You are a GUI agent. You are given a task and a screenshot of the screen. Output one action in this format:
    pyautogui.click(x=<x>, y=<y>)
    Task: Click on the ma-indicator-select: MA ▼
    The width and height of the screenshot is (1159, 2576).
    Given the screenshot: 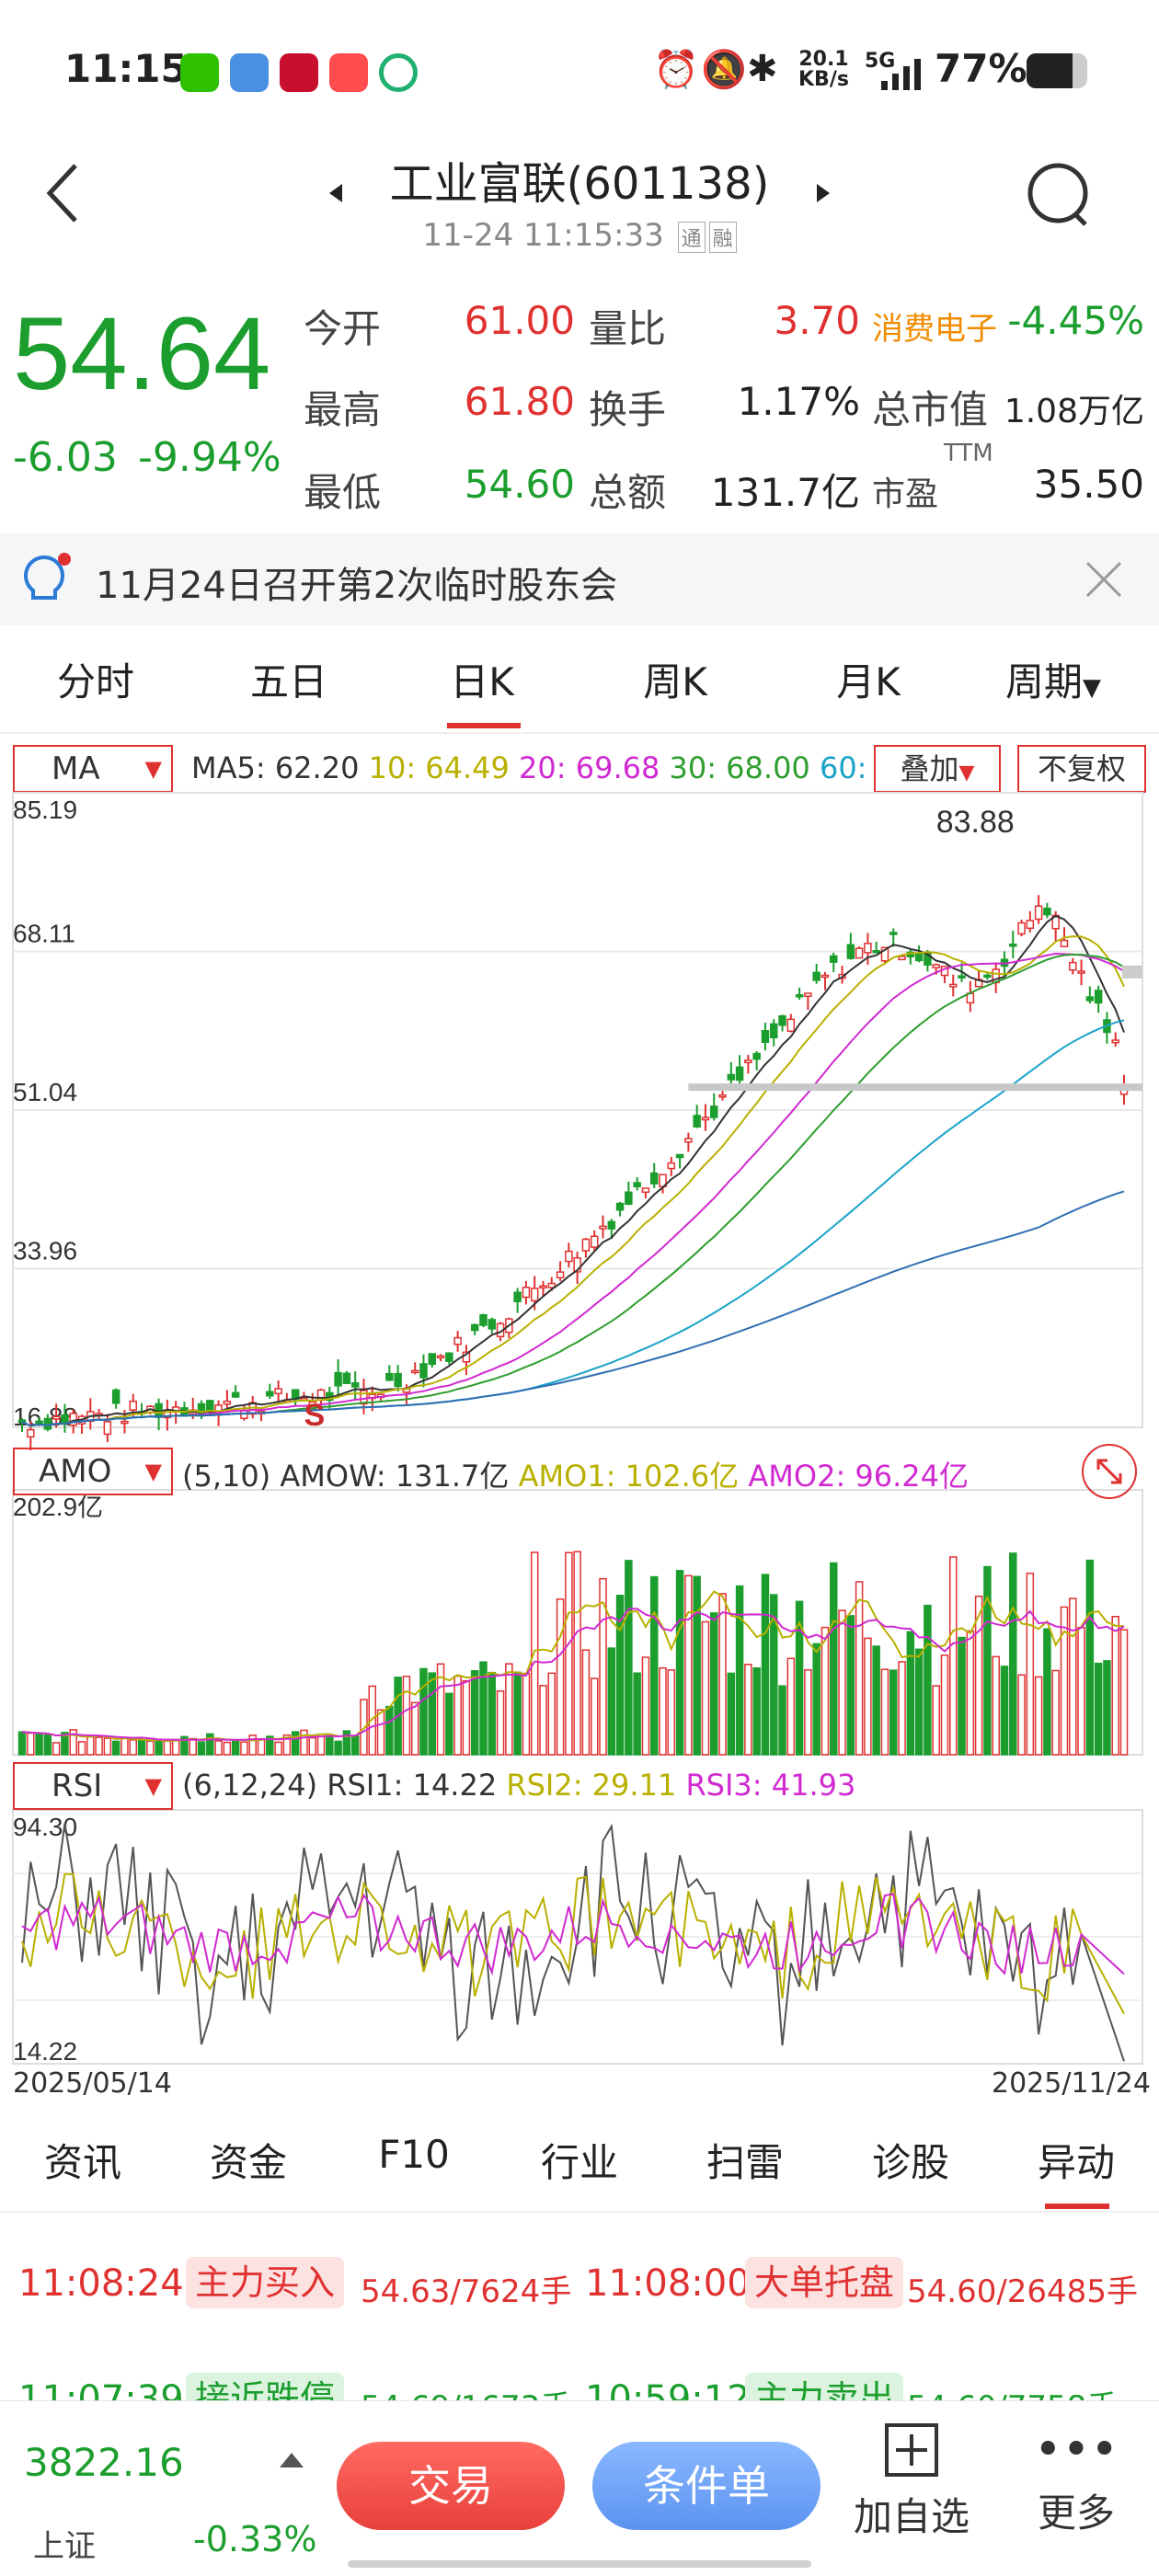 What is the action you would take?
    pyautogui.click(x=93, y=769)
    